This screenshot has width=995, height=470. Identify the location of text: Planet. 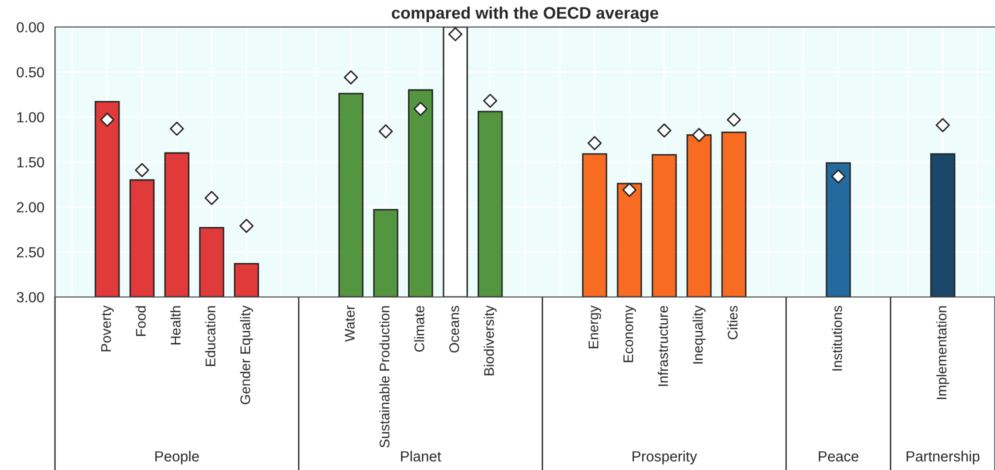
(421, 456).